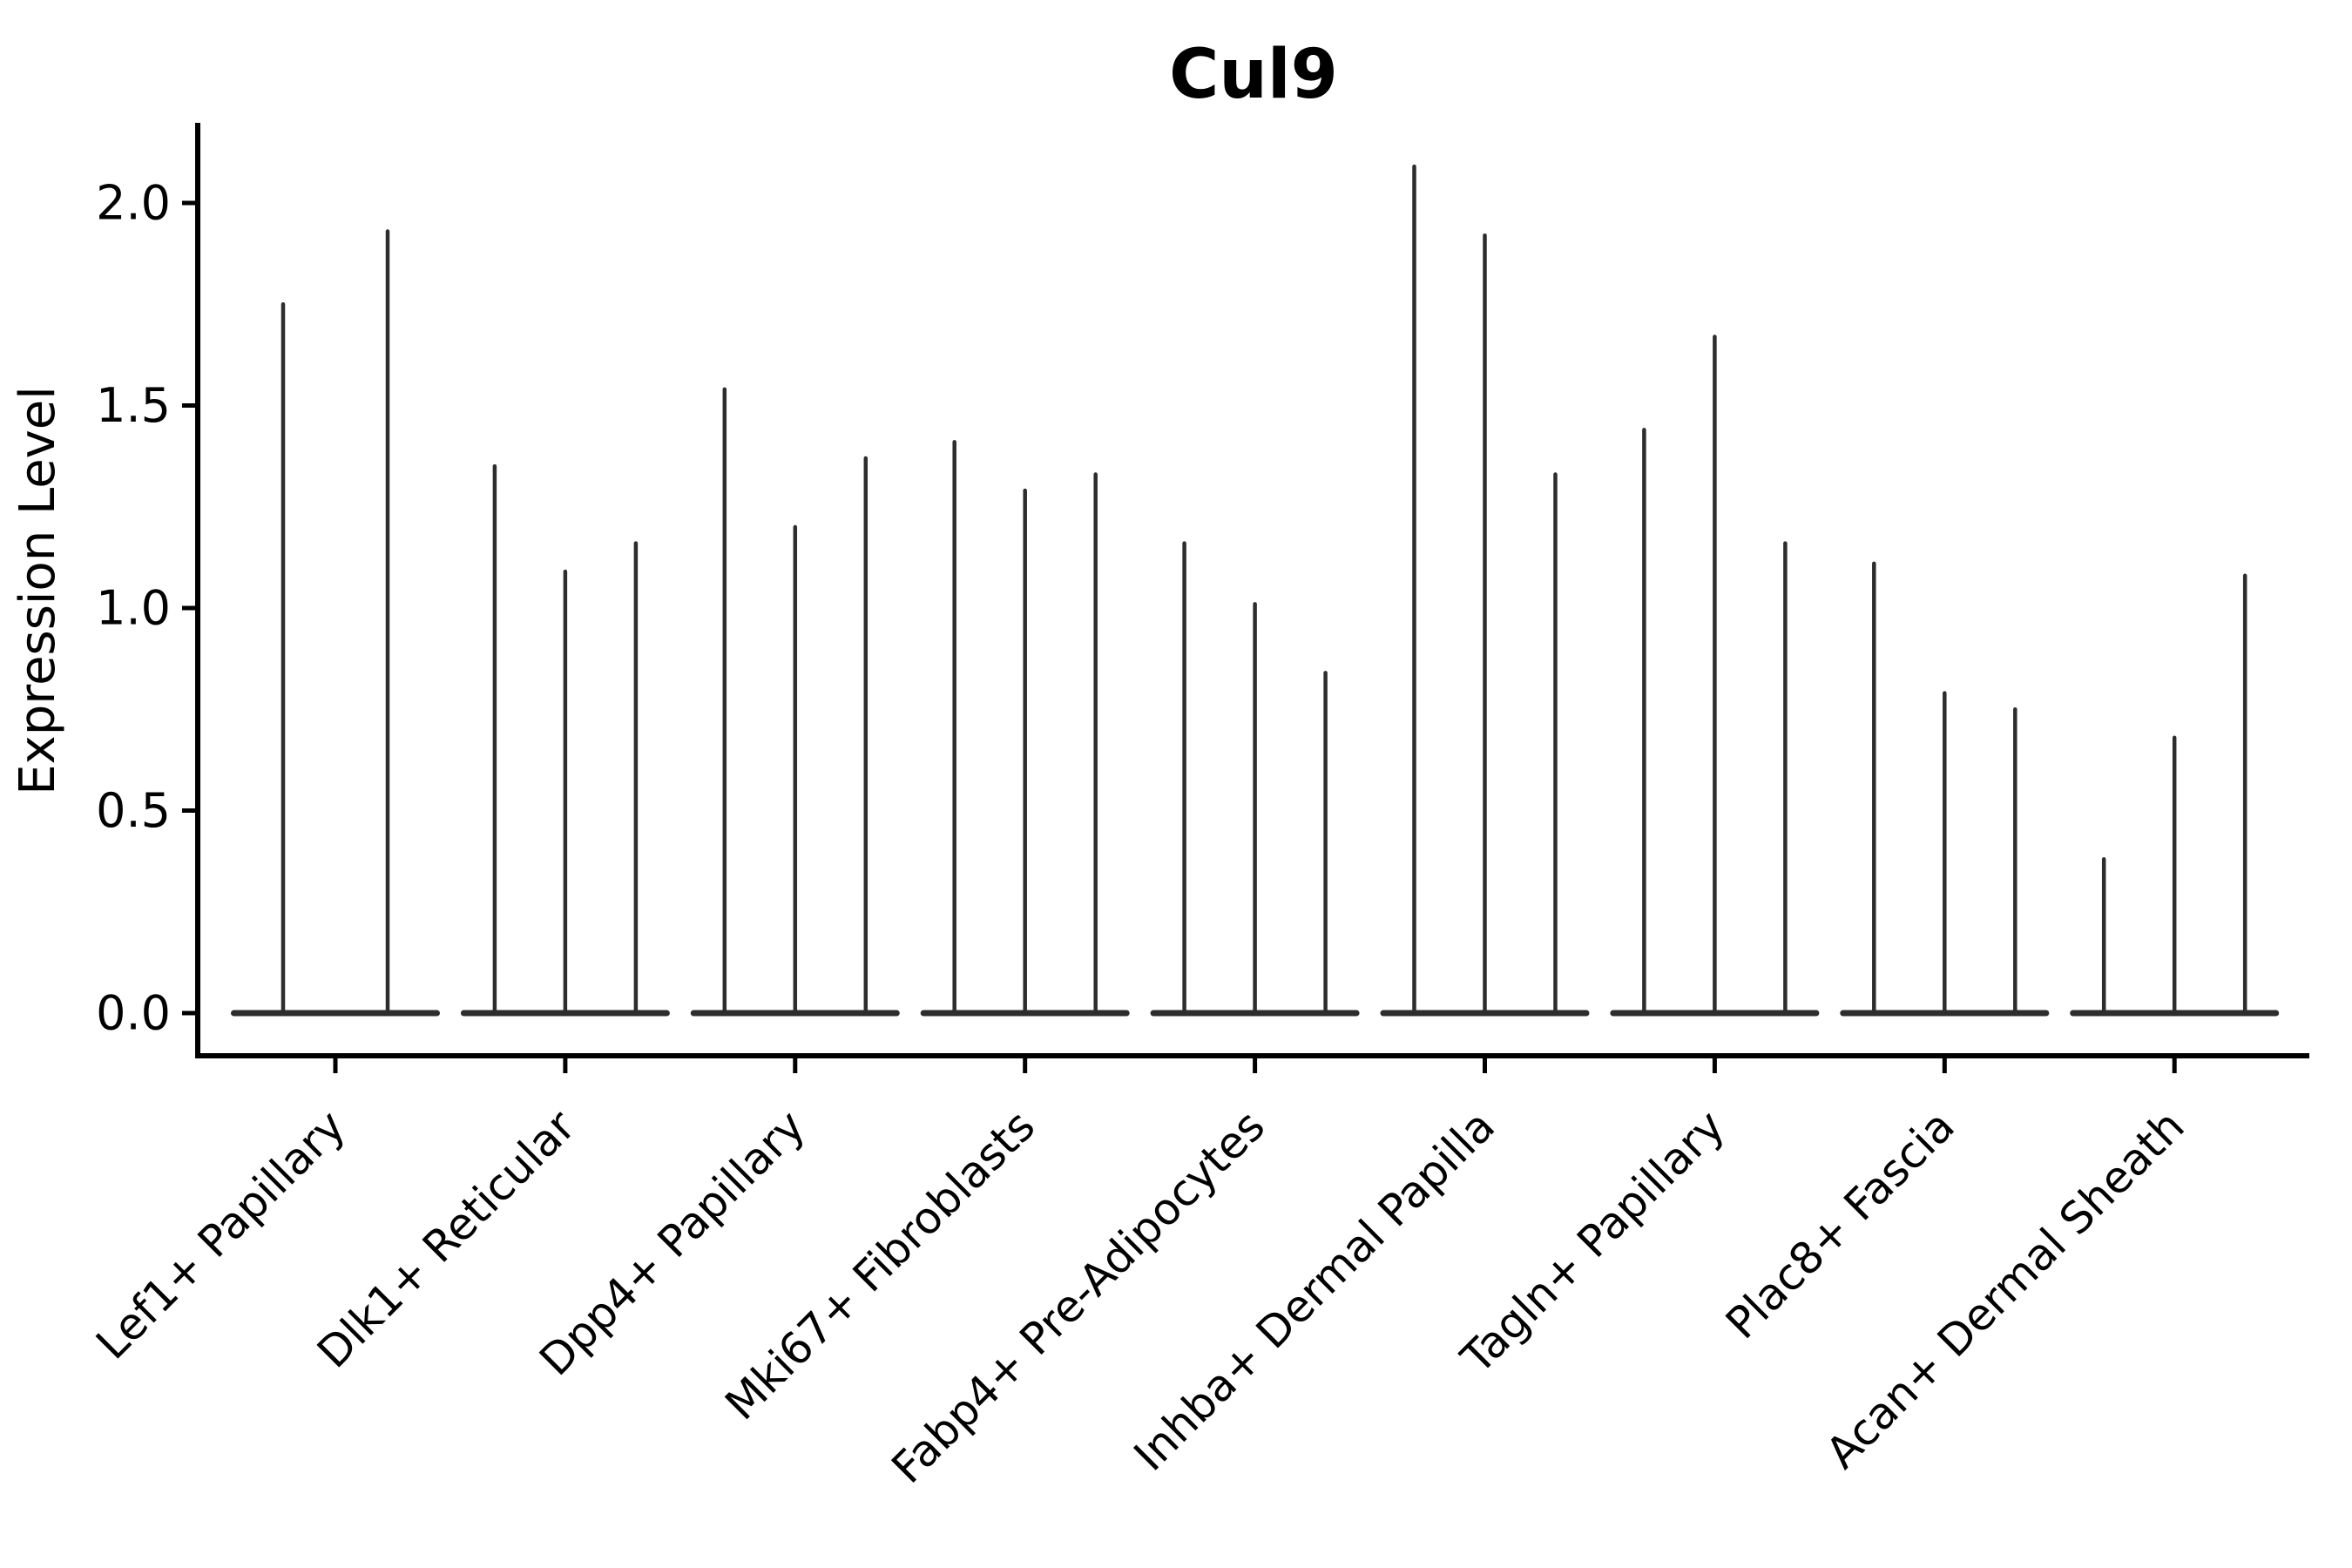 The height and width of the screenshot is (1568, 2352). Describe the element at coordinates (1840, 1224) in the screenshot. I see `x-tick-label: Plac8+ Fascia` at that location.